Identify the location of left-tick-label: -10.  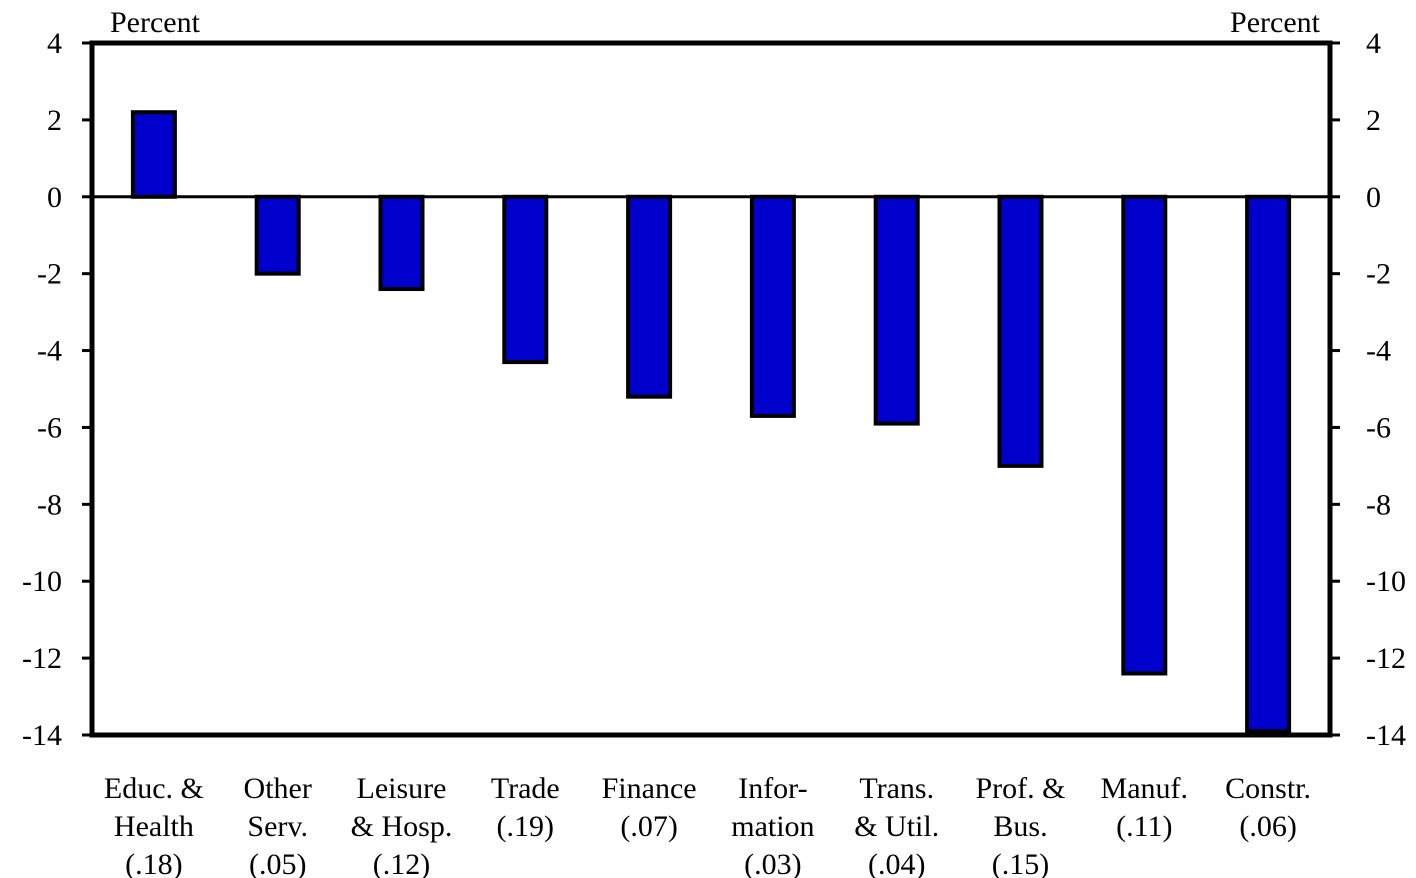
(42, 581).